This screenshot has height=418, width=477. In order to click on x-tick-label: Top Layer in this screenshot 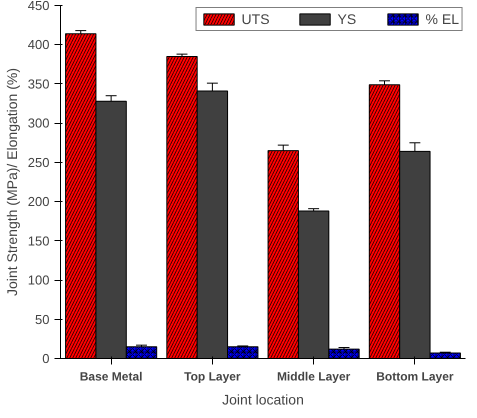, I will do `click(212, 377)`.